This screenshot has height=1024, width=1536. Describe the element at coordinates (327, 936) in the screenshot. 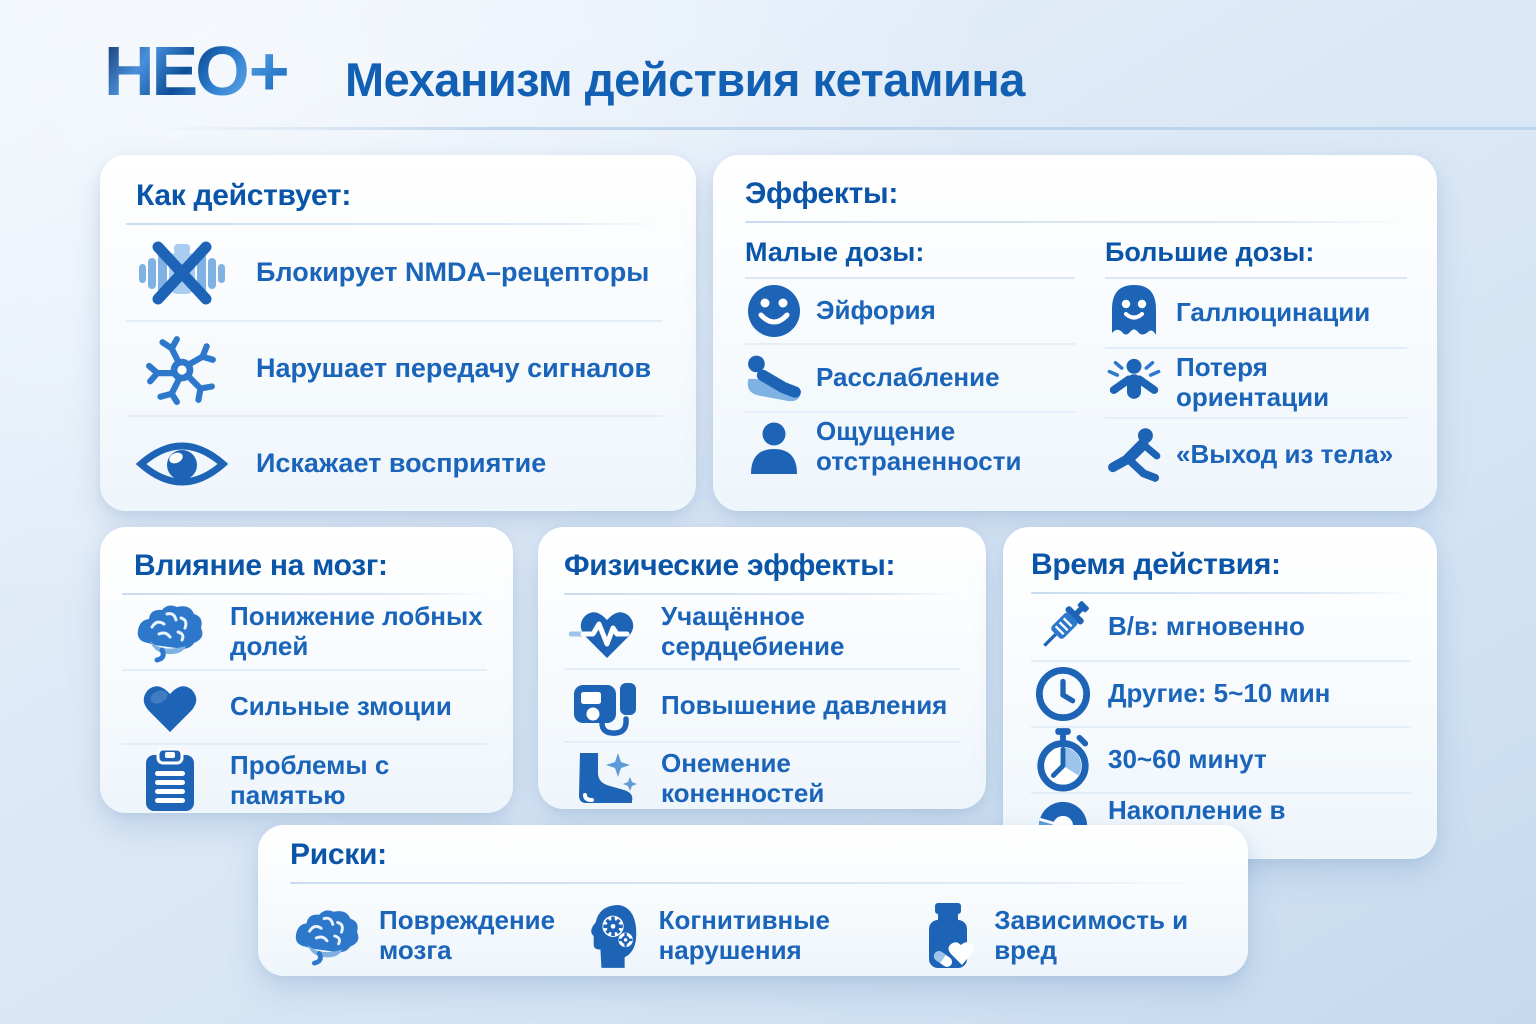

I see `damaged-brain-icon` at that location.